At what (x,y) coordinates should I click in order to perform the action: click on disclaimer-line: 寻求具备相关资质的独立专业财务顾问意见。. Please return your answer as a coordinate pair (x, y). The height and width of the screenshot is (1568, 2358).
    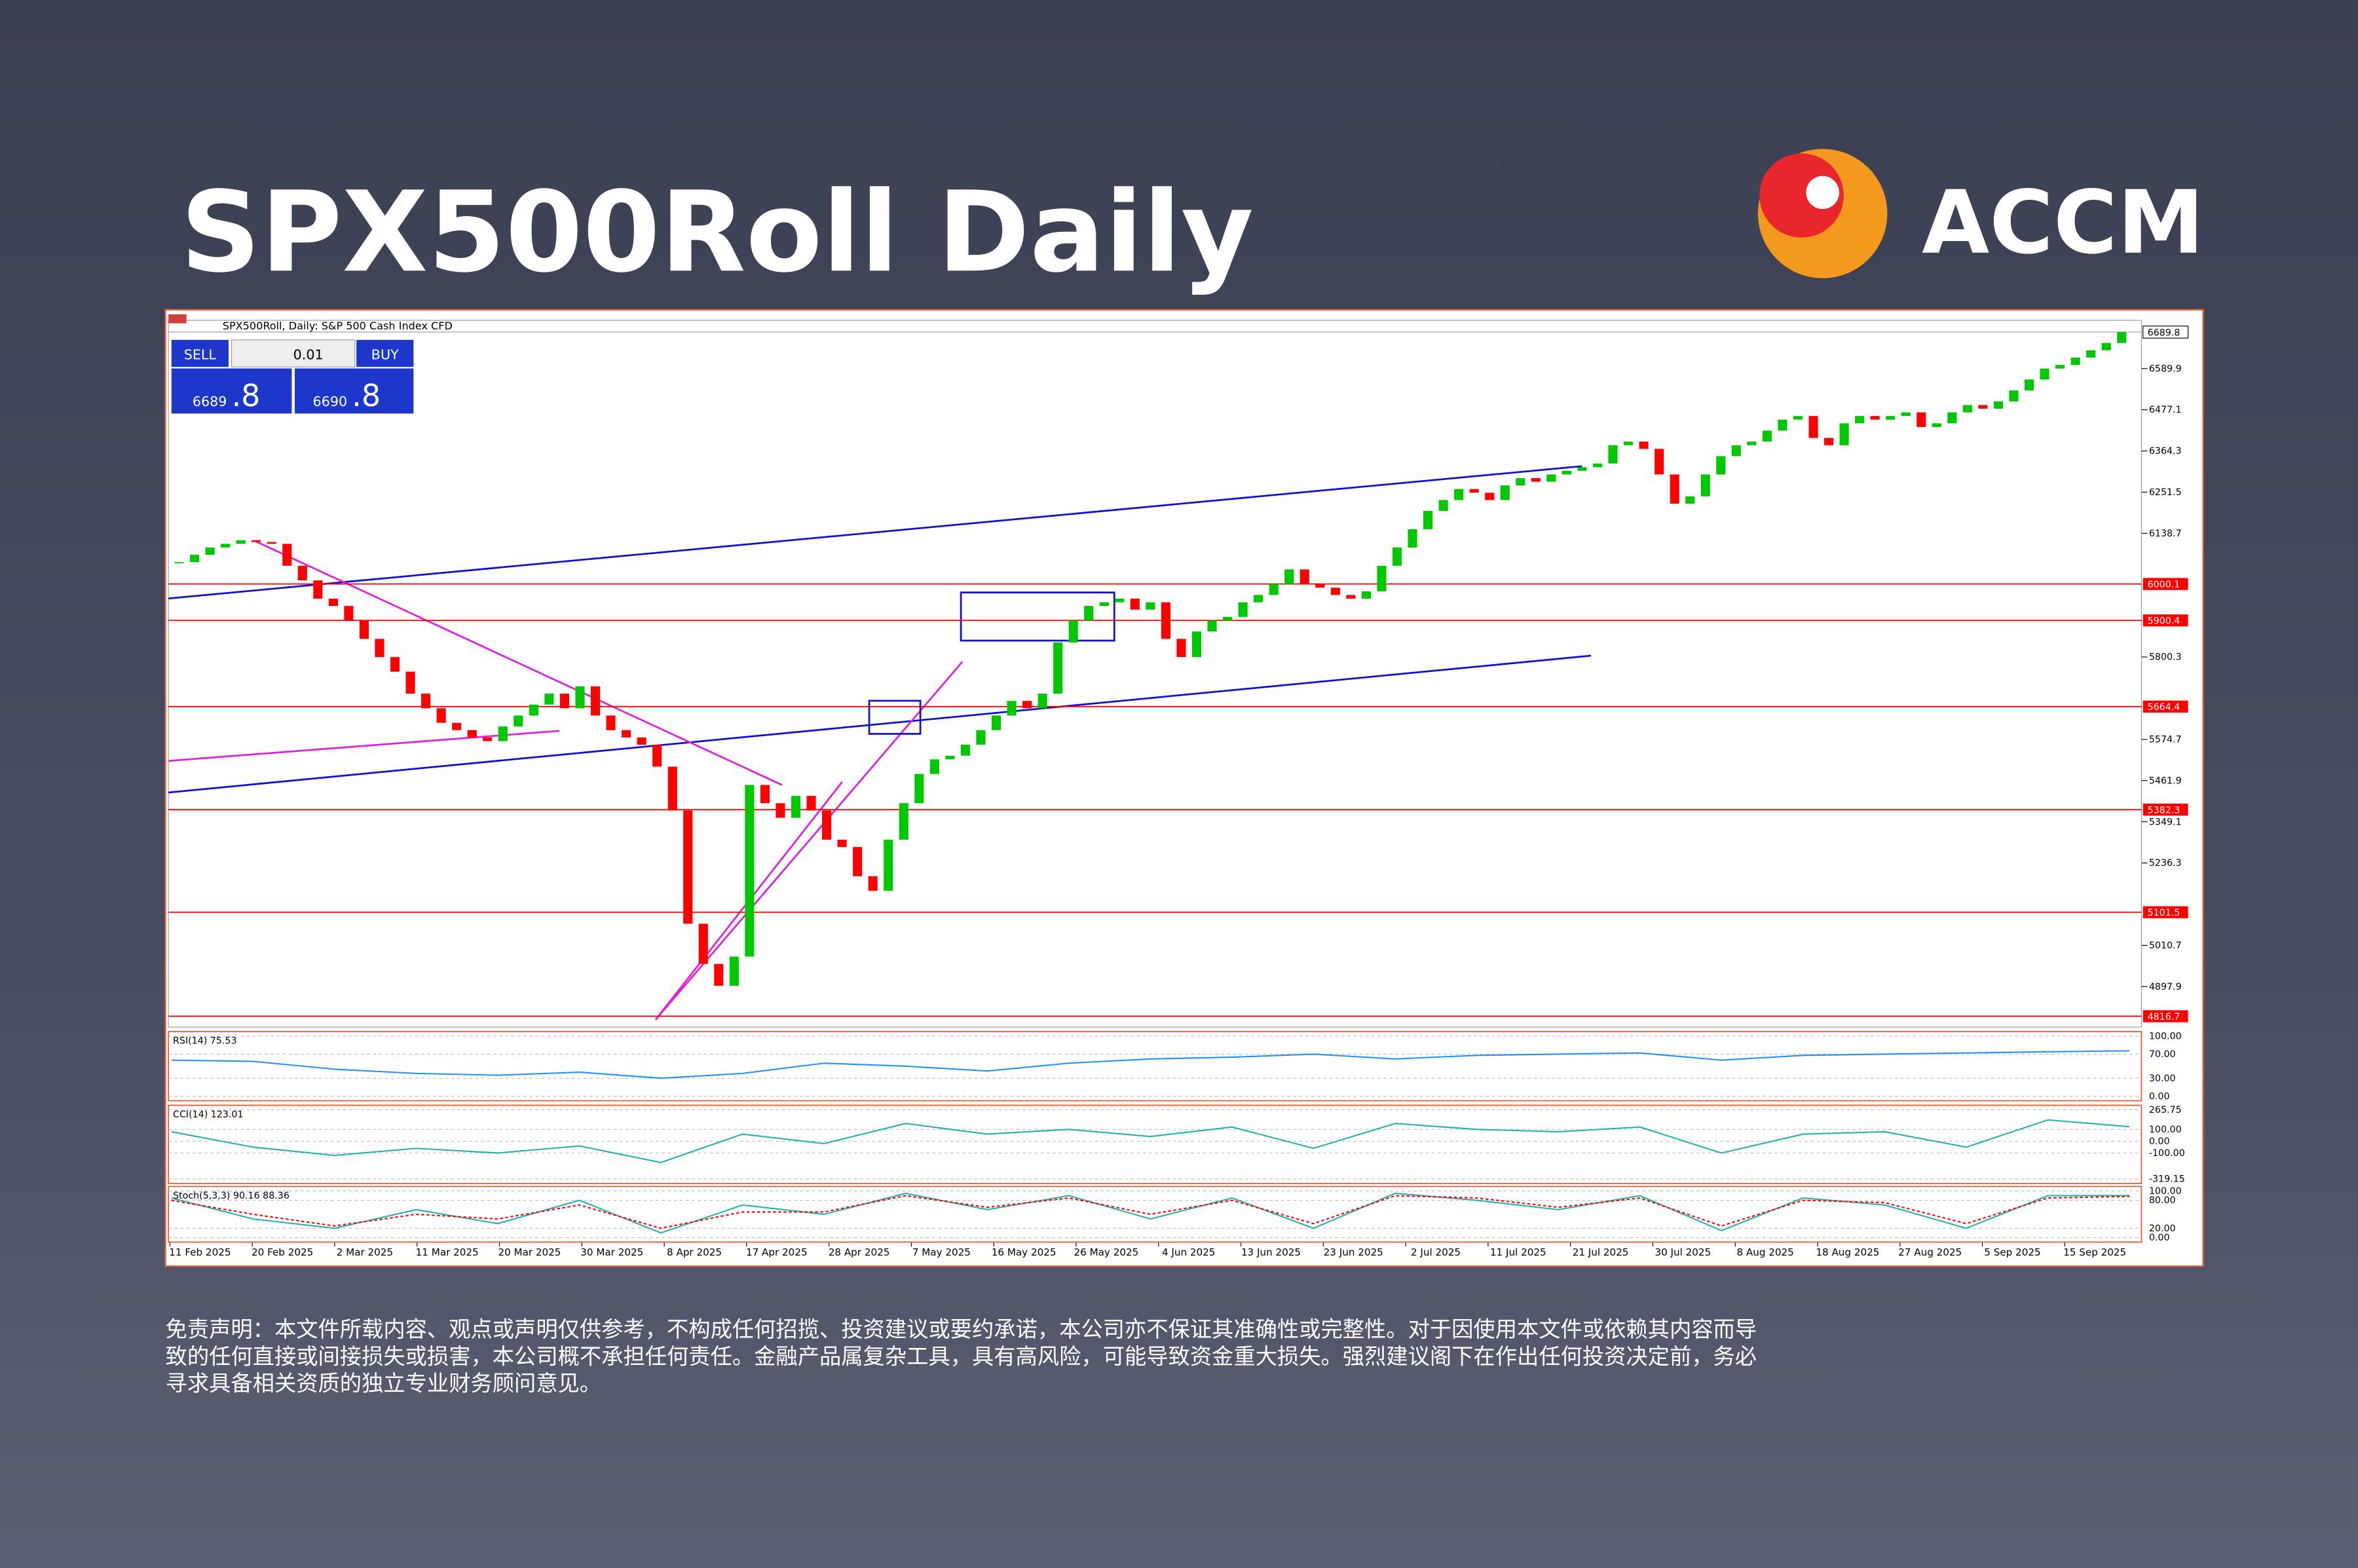
    Looking at the image, I should click on (384, 1383).